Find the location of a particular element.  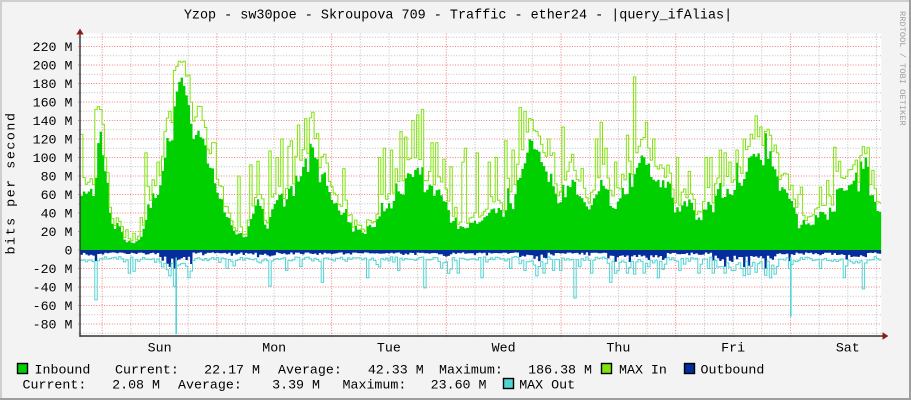

svg-text: 220 M is located at coordinates (53, 47).